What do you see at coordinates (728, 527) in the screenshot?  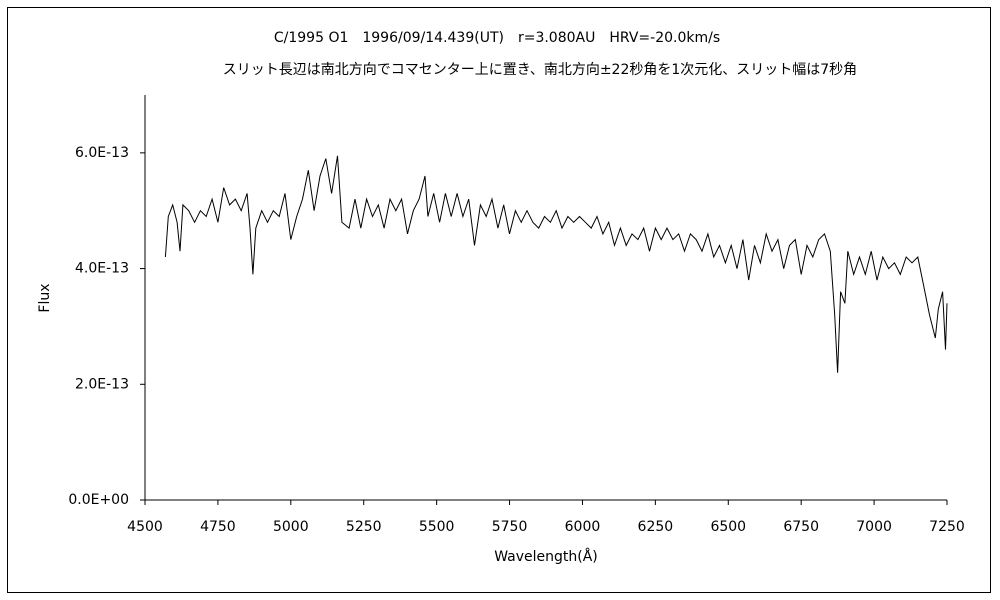 I see `x-tick-label: 6500` at bounding box center [728, 527].